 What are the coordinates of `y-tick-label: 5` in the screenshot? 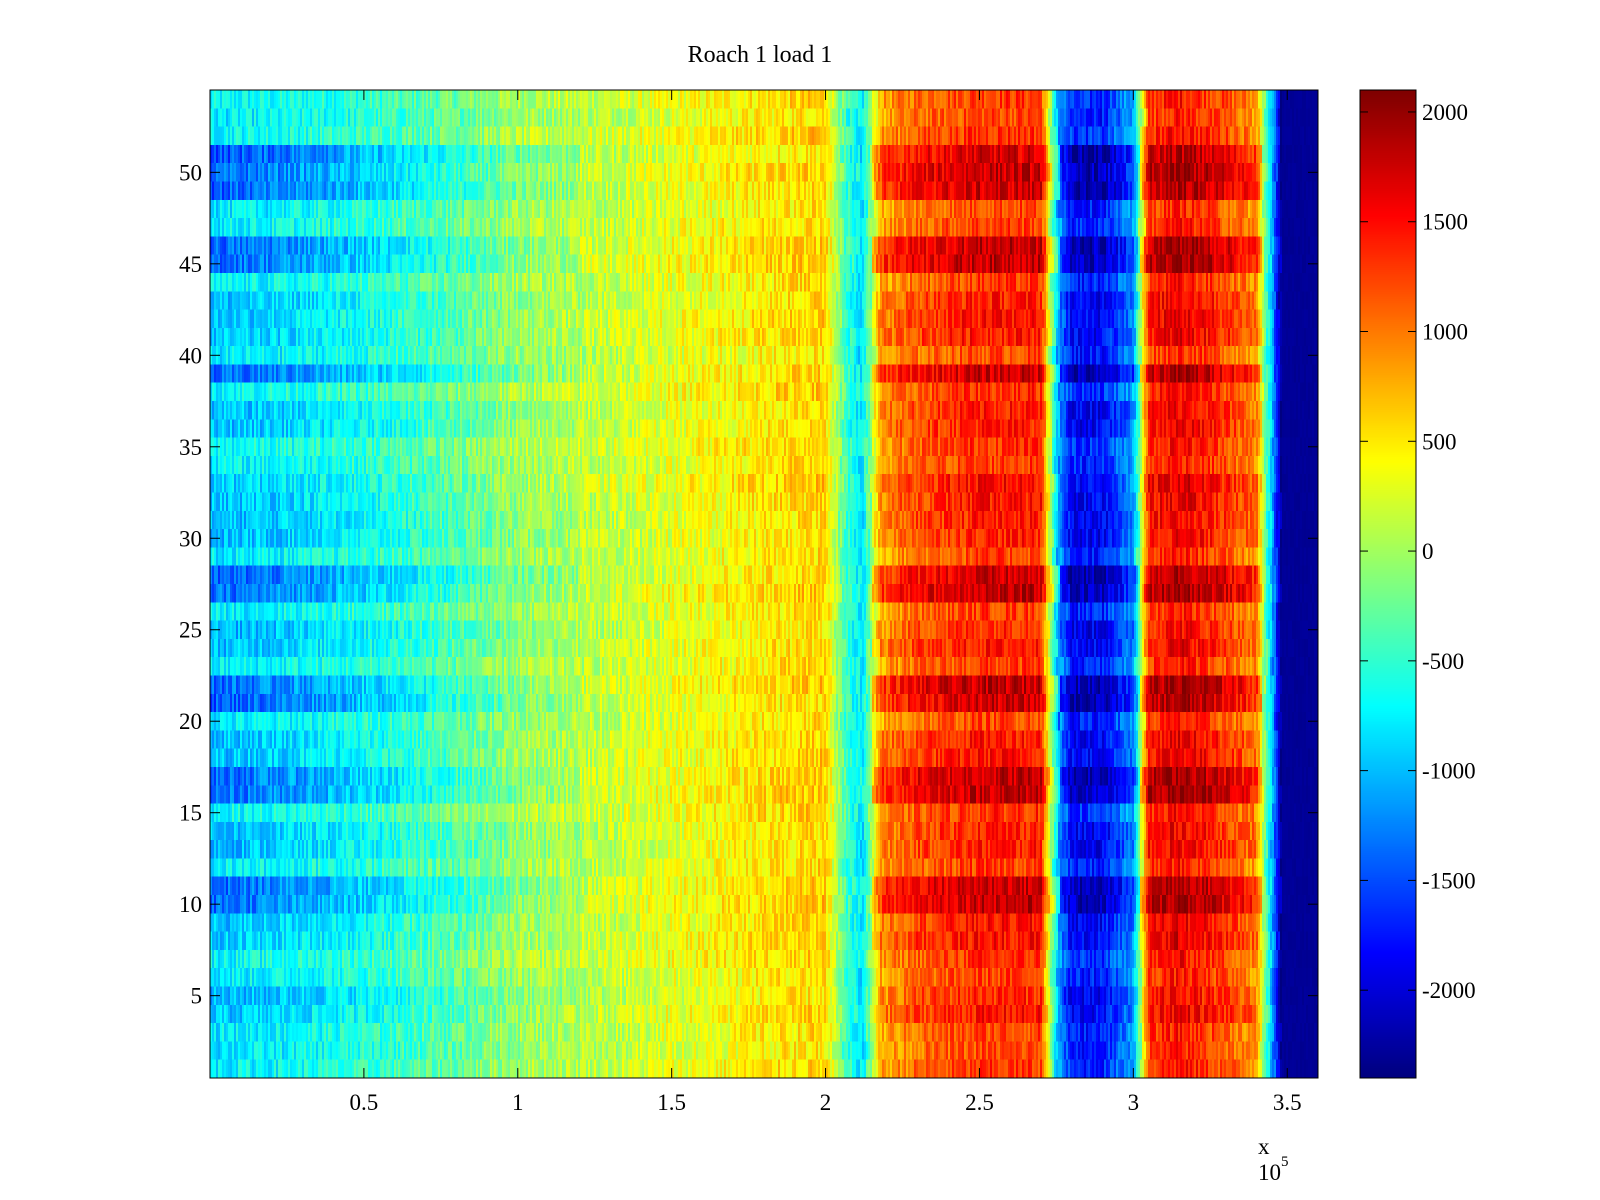 It's located at (197, 996).